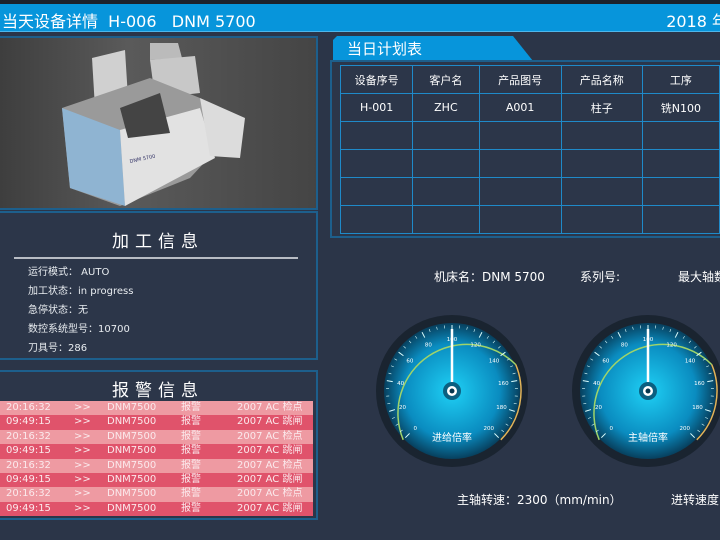 The width and height of the screenshot is (720, 540). Describe the element at coordinates (605, 361) in the screenshot. I see `gauge-tick-label: 60` at that location.